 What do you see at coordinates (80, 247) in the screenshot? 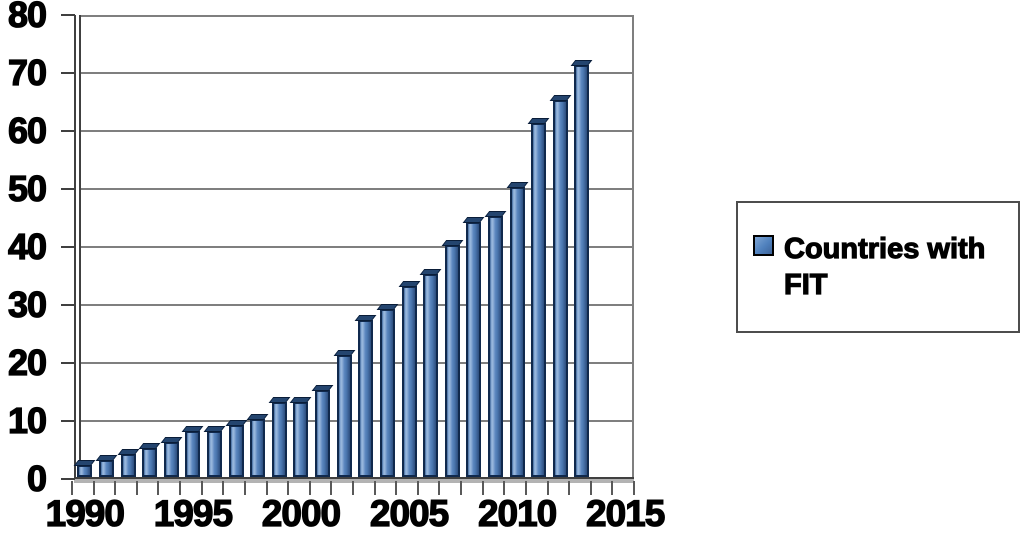
I see `y-axis-line` at bounding box center [80, 247].